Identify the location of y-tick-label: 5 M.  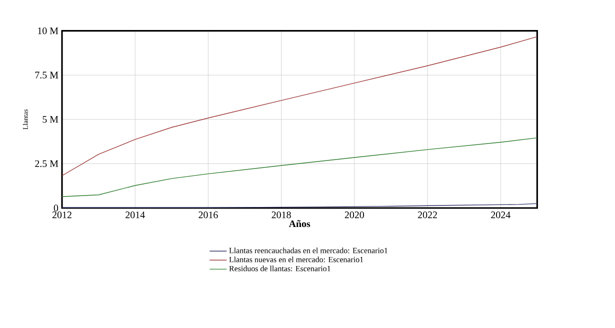
(50, 119).